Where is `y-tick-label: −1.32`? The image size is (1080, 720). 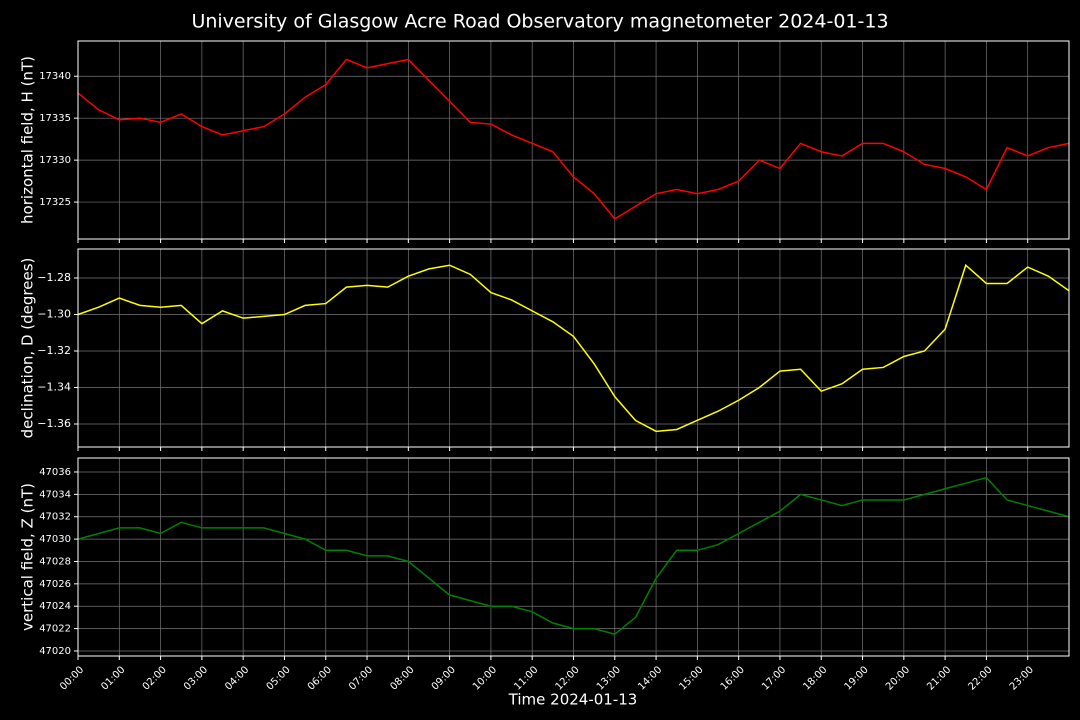 y-tick-label: −1.32 is located at coordinates (54, 350).